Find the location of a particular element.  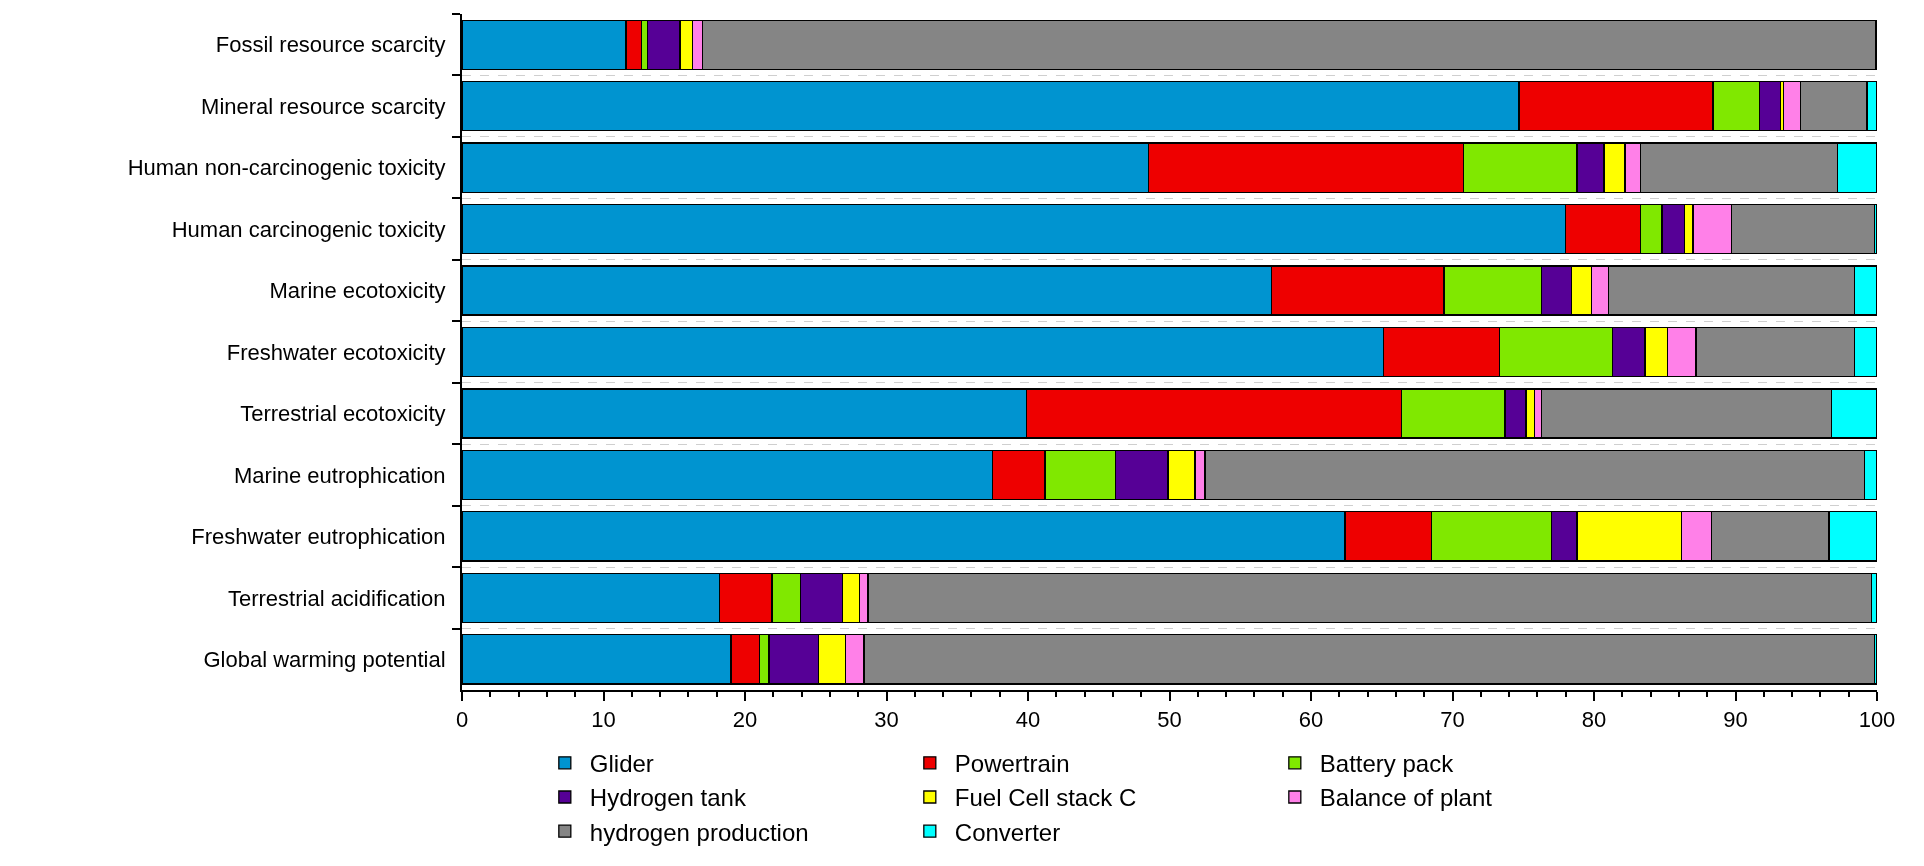

y-tick-label: Human non-carcinogenic toxicity is located at coordinates (286, 168).